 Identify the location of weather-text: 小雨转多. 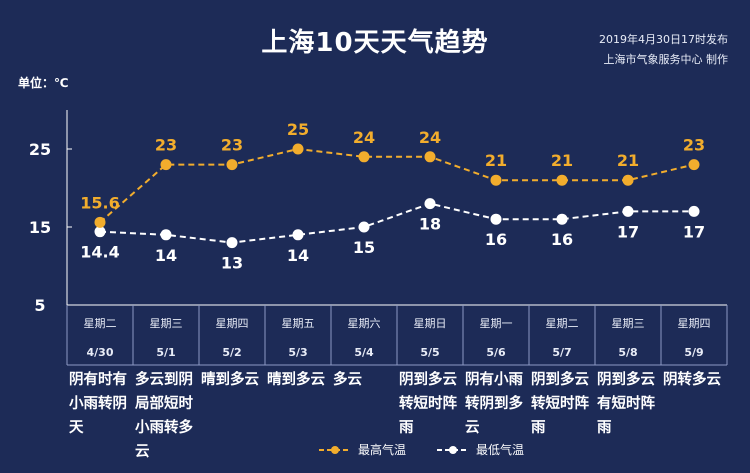
(164, 427).